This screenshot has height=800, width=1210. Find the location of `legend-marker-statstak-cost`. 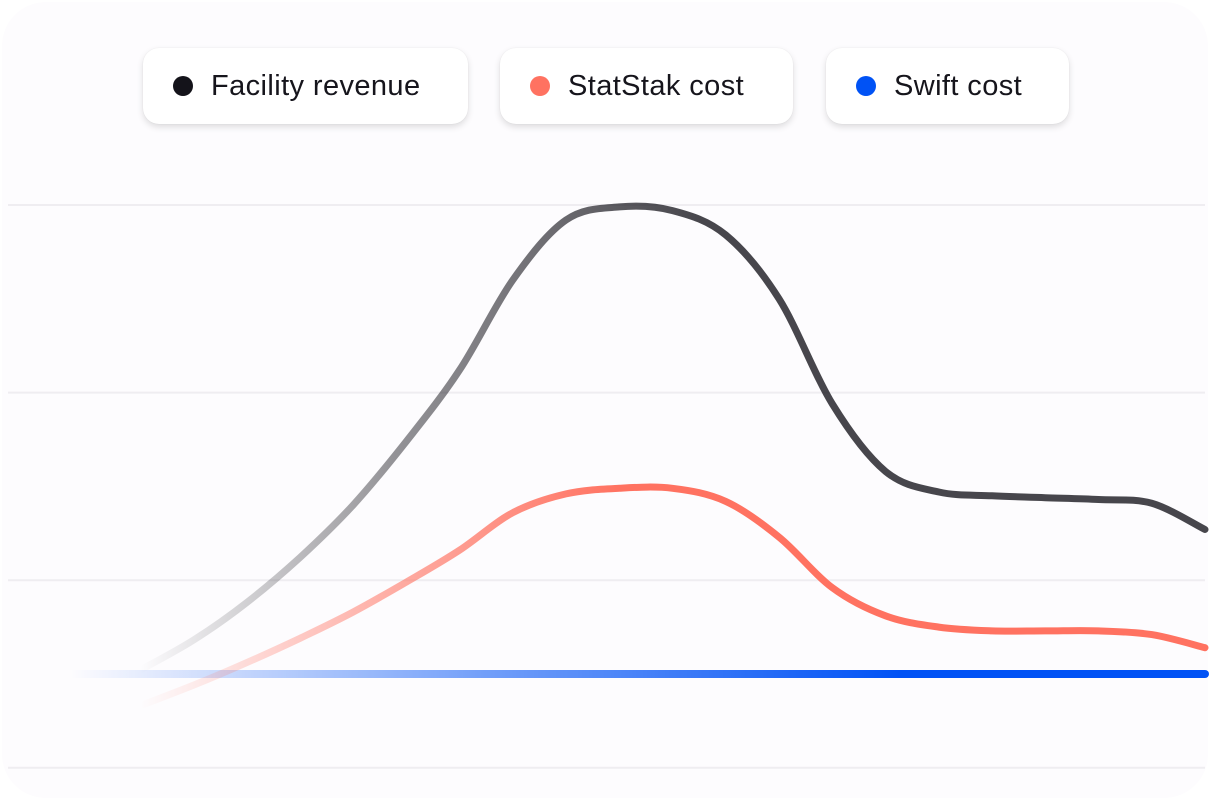

legend-marker-statstak-cost is located at coordinates (540, 86).